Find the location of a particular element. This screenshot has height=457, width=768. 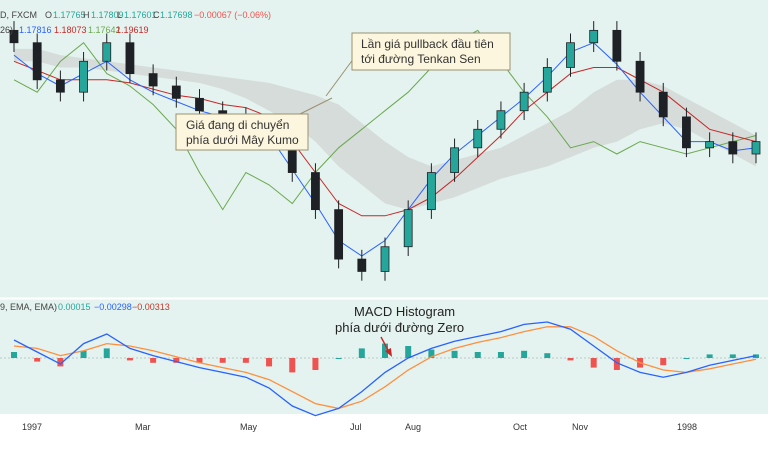

callout-below-cloud-box is located at coordinates (242, 132).